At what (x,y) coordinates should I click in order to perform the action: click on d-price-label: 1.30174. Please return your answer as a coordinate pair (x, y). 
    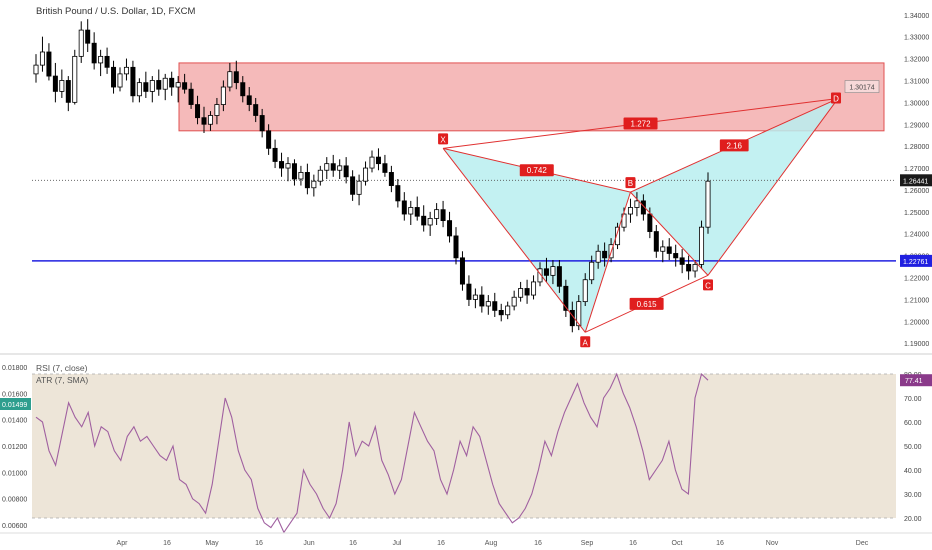
    Looking at the image, I should click on (861, 88).